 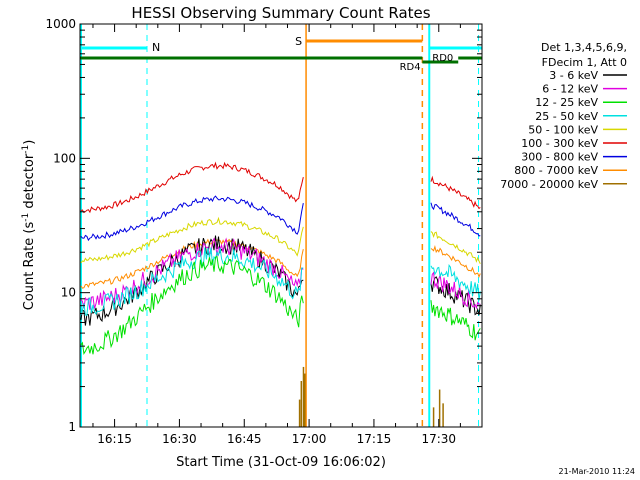 I want to click on x-axis-label: Start Time (31-Oct-09 16:06:02), so click(x=281, y=462).